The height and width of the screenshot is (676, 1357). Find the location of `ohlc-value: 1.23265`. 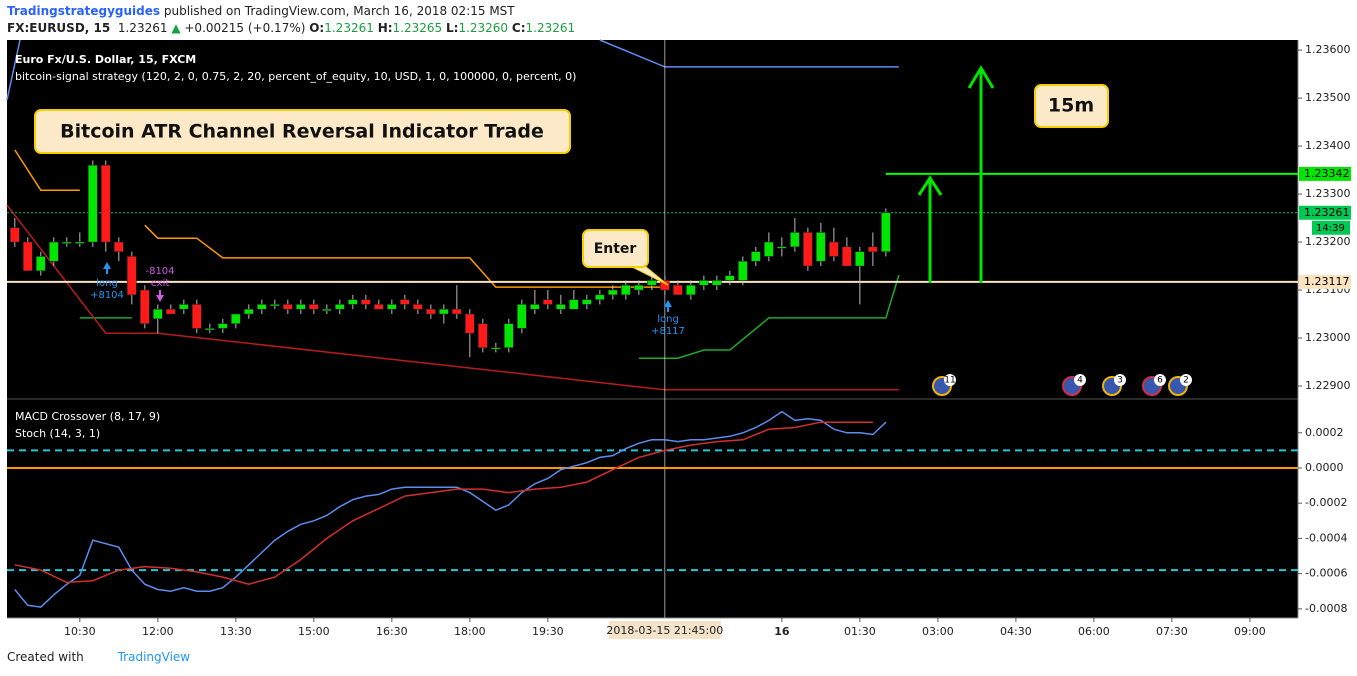

ohlc-value: 1.23265 is located at coordinates (417, 28).